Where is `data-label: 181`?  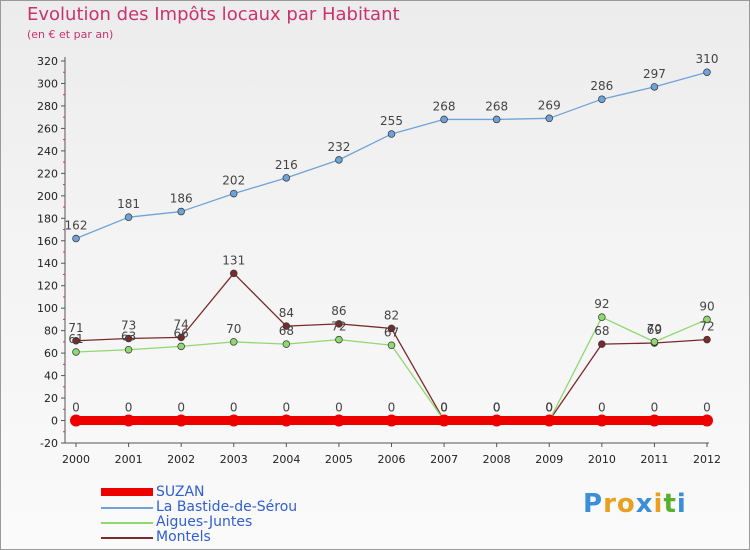
data-label: 181 is located at coordinates (128, 204).